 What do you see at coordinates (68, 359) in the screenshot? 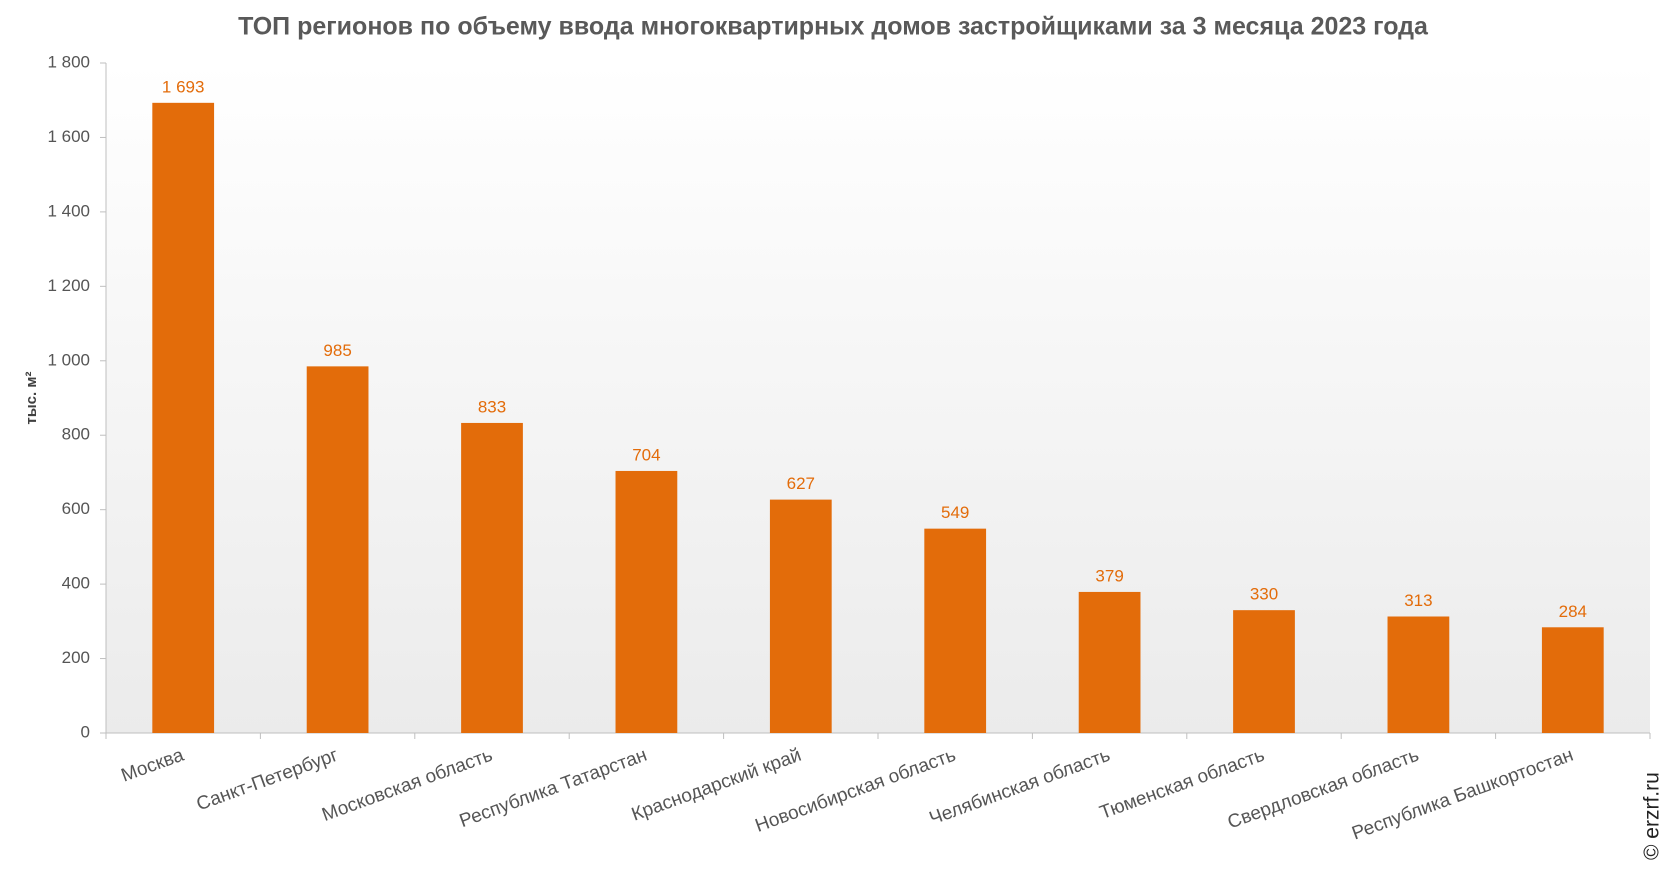
I see `y-tick-label: 1 000` at bounding box center [68, 359].